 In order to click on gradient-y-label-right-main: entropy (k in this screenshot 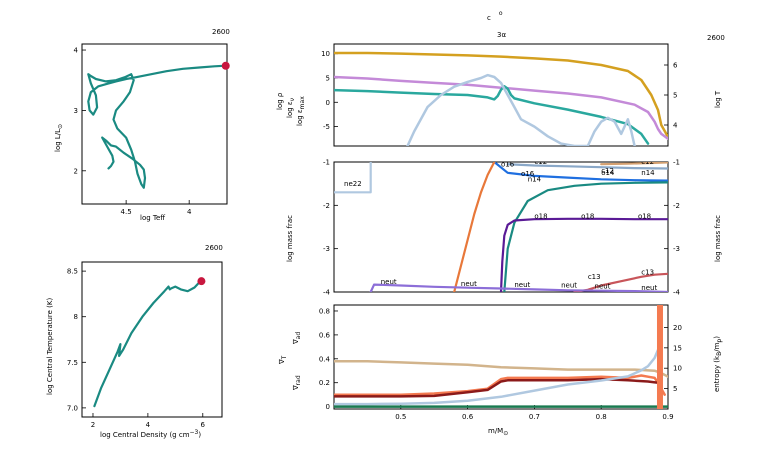, I will do `click(717, 373)`.